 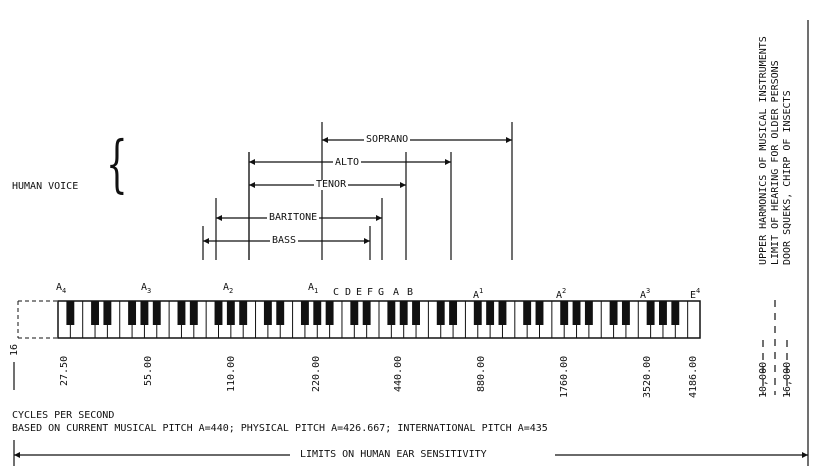 What do you see at coordinates (347, 162) in the screenshot?
I see `range-label-alto: ALTO` at bounding box center [347, 162].